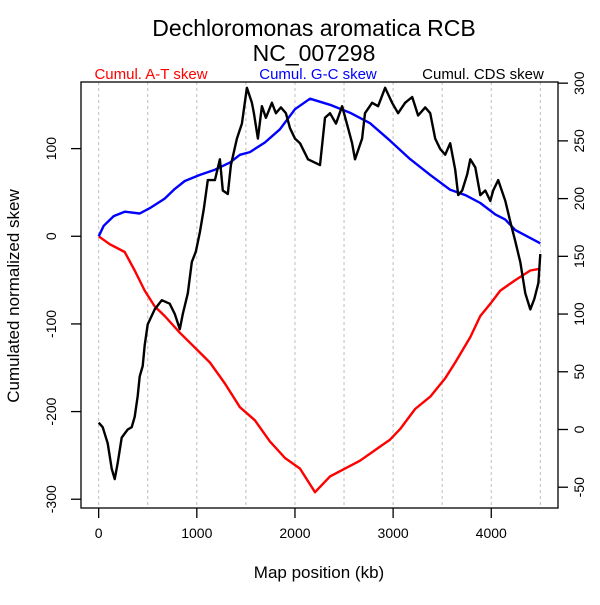 The width and height of the screenshot is (600, 605). Describe the element at coordinates (483, 74) in the screenshot. I see `legend-cds-skew: Cumul. CDS skew` at that location.